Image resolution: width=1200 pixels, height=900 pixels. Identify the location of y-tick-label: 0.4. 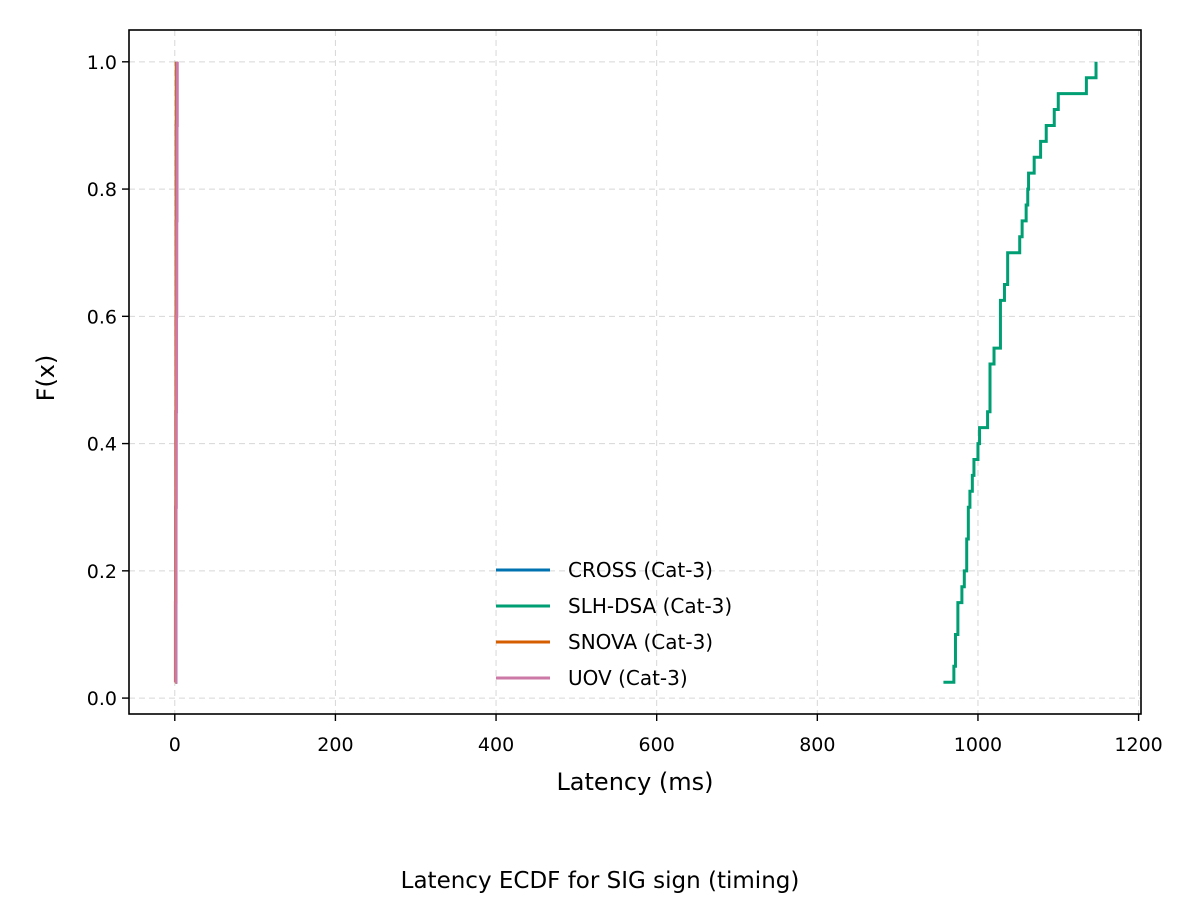
(102, 445).